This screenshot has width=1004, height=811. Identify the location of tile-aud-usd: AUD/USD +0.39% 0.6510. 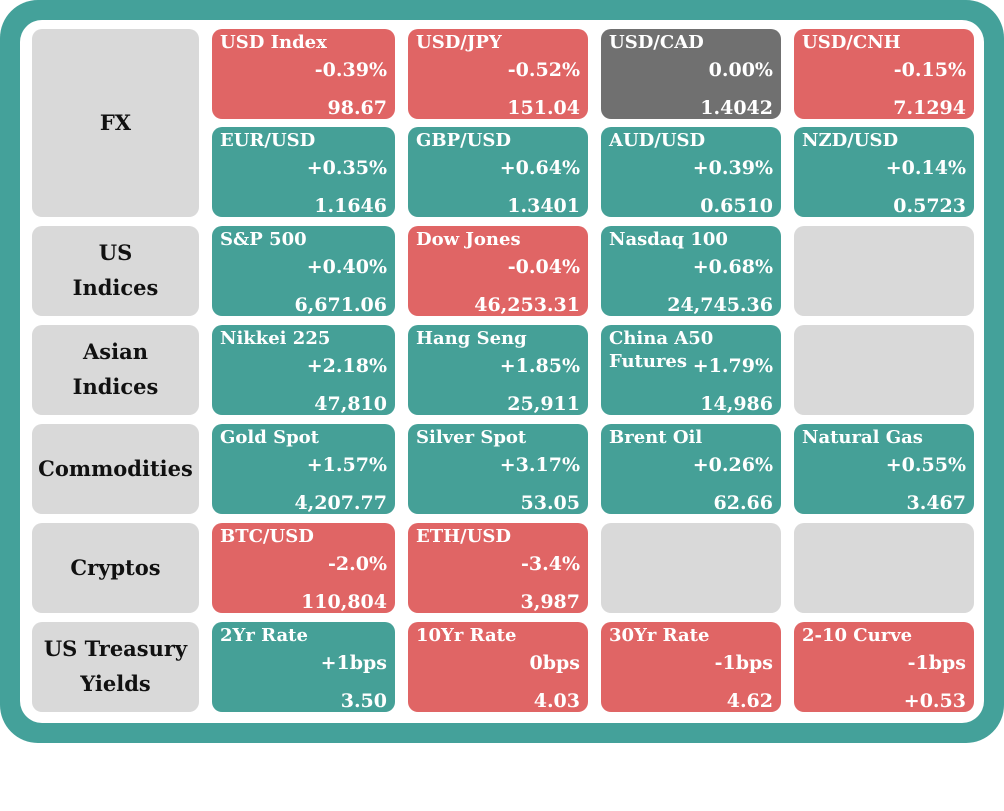
(691, 172).